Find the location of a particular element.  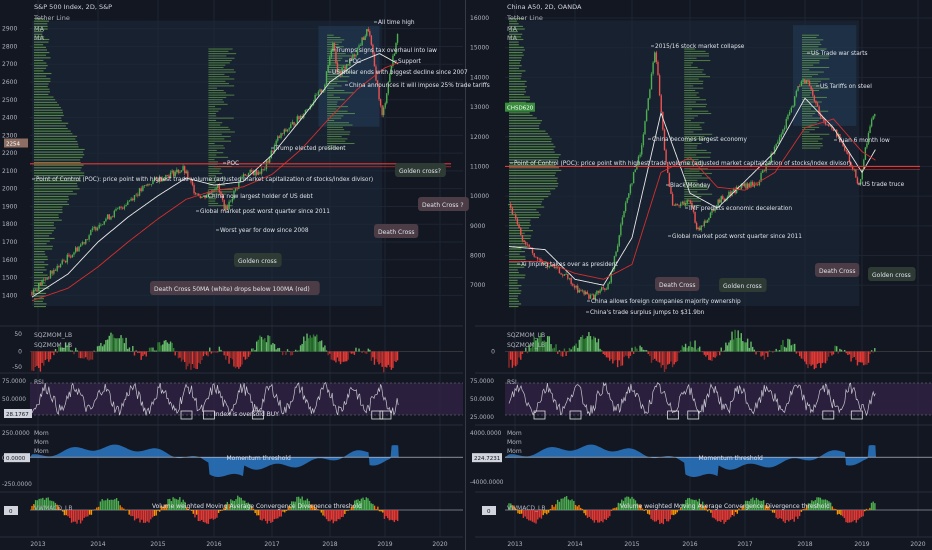

price-tick-label: 12000 is located at coordinates (479, 137).